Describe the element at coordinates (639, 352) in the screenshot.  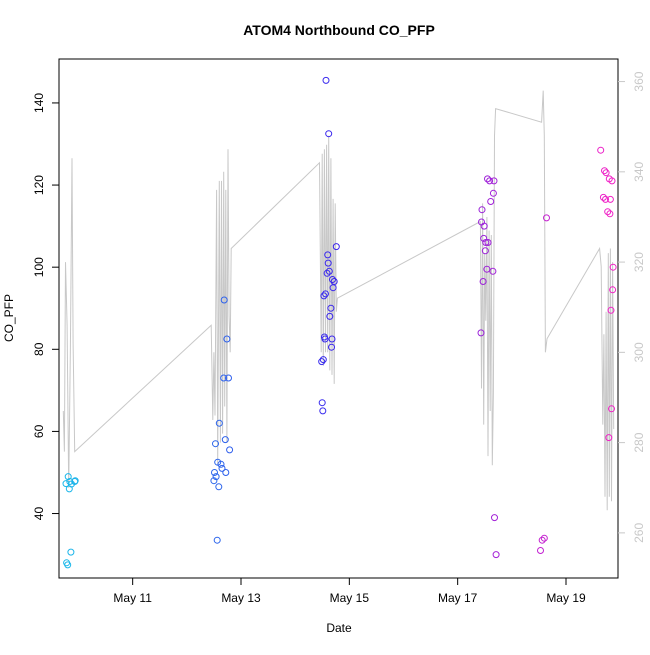
I see `y2-tick-label: 300` at that location.